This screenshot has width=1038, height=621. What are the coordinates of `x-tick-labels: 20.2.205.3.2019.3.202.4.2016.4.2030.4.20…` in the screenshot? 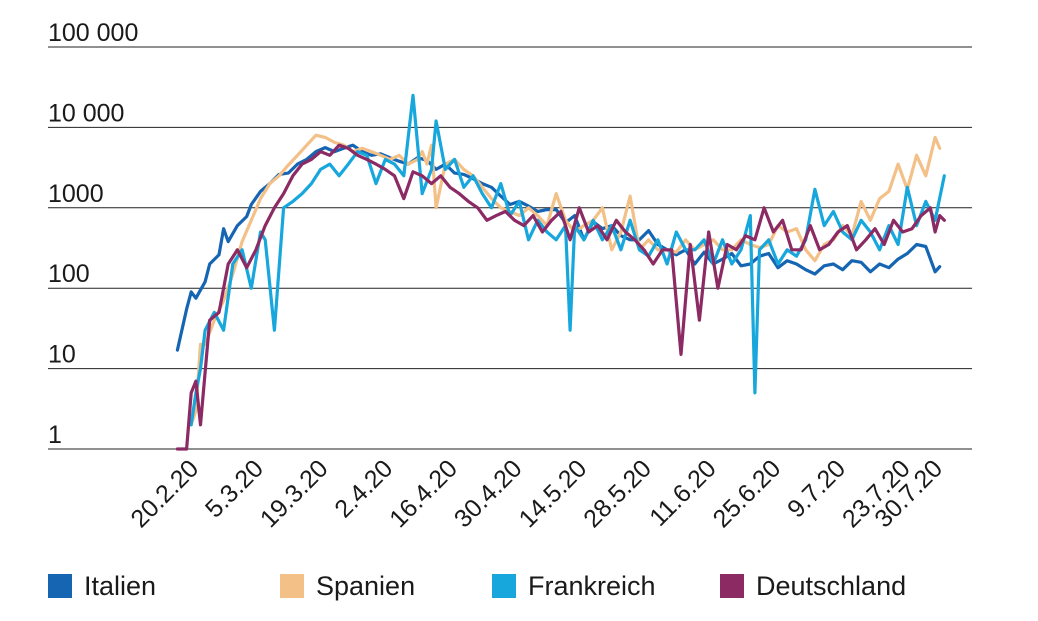 It's located at (536, 493).